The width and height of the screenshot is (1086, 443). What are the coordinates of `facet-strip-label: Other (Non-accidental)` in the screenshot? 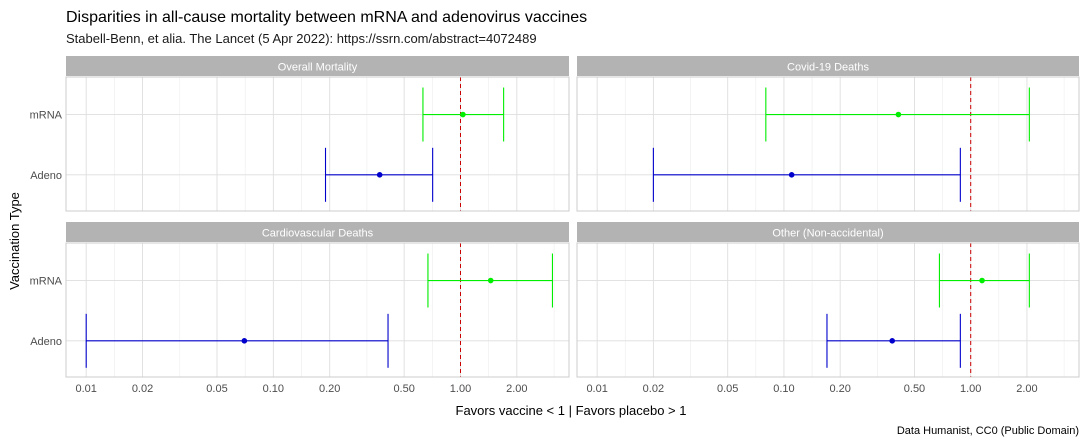 It's located at (827, 234).